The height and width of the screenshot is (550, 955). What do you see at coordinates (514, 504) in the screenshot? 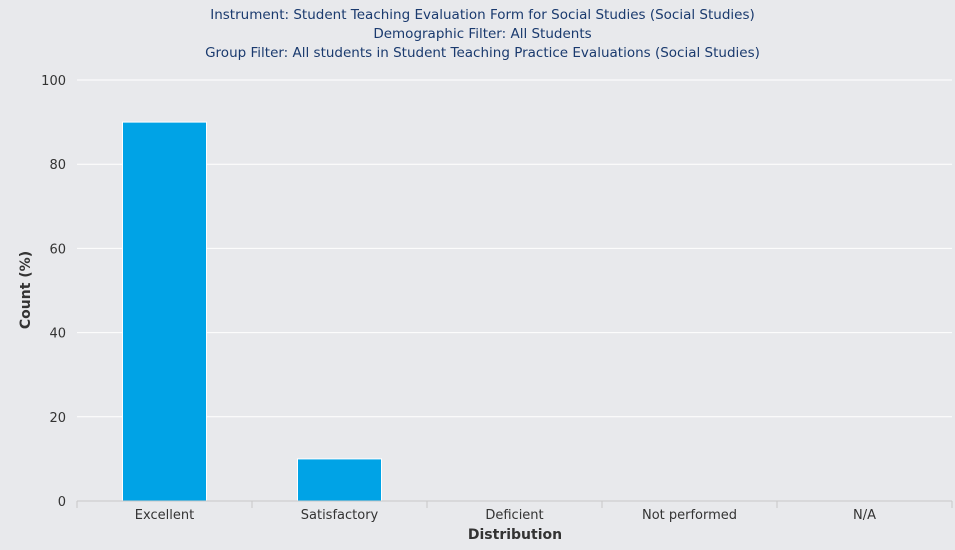
I see `x-axis` at bounding box center [514, 504].